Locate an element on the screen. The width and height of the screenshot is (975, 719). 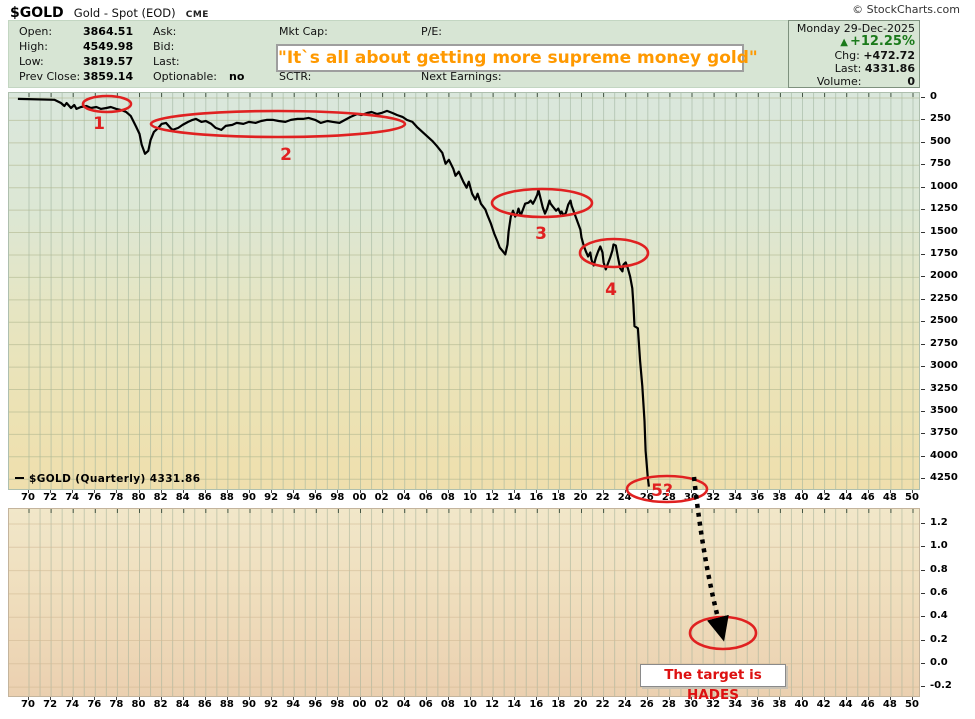
y-tick-label: 500 is located at coordinates (936, 142).